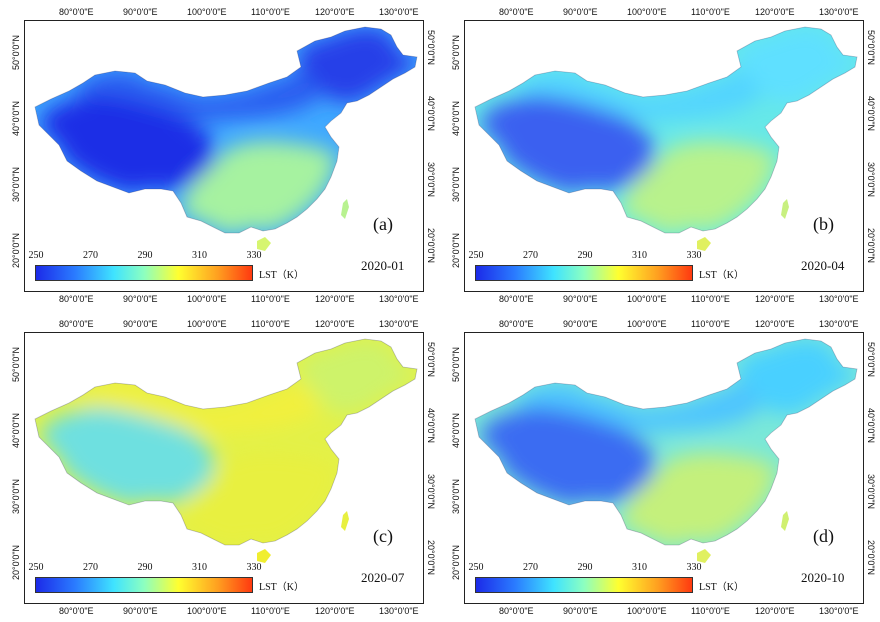 This screenshot has width=880, height=622. What do you see at coordinates (383, 577) in the screenshot?
I see `panel-date: 2020-07` at bounding box center [383, 577].